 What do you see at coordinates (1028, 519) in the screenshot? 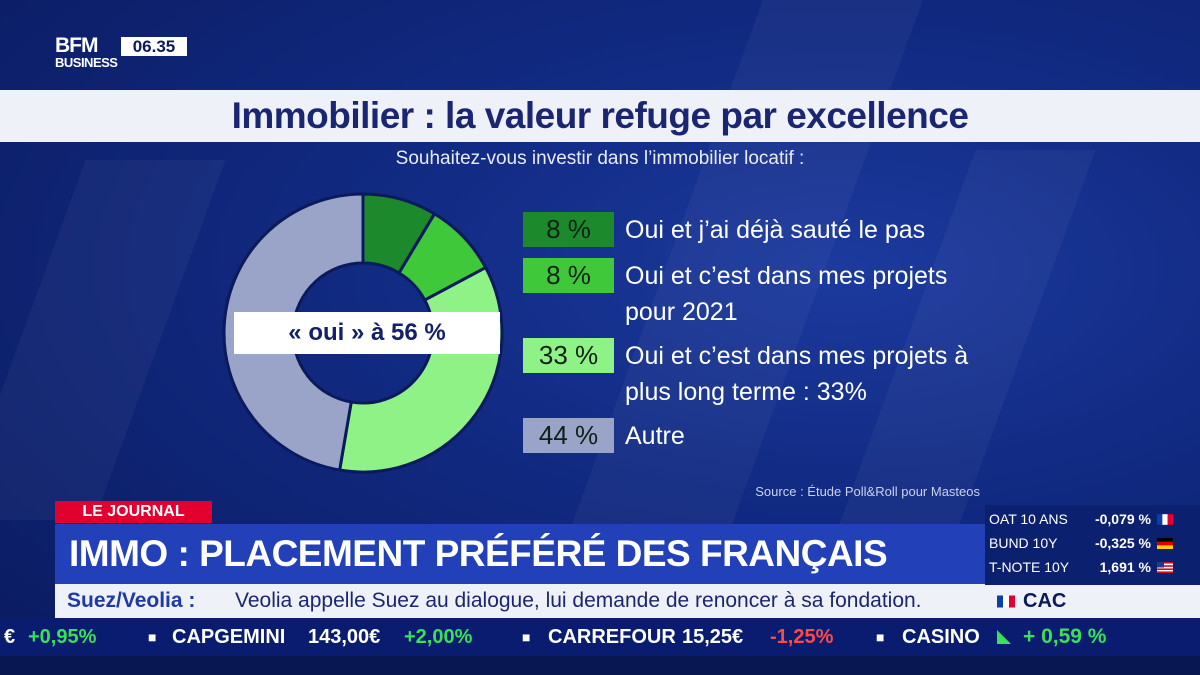
I see `rate-name: OAT 10 ANS` at bounding box center [1028, 519].